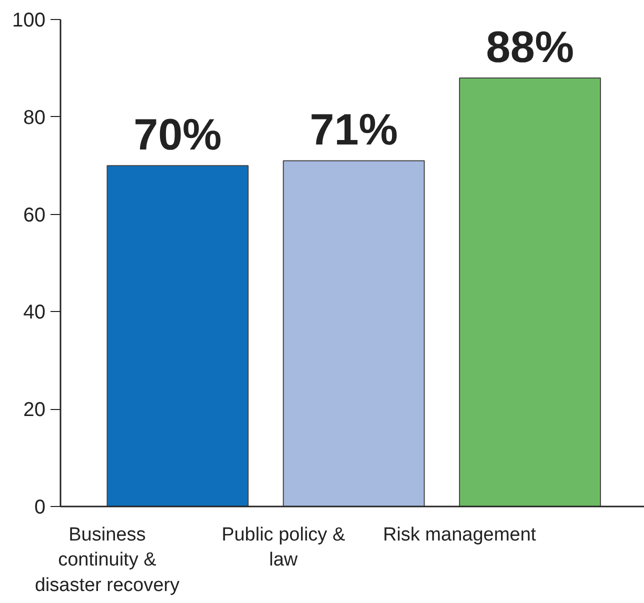 The width and height of the screenshot is (644, 603). Describe the element at coordinates (354, 130) in the screenshot. I see `data-label: 71%` at that location.